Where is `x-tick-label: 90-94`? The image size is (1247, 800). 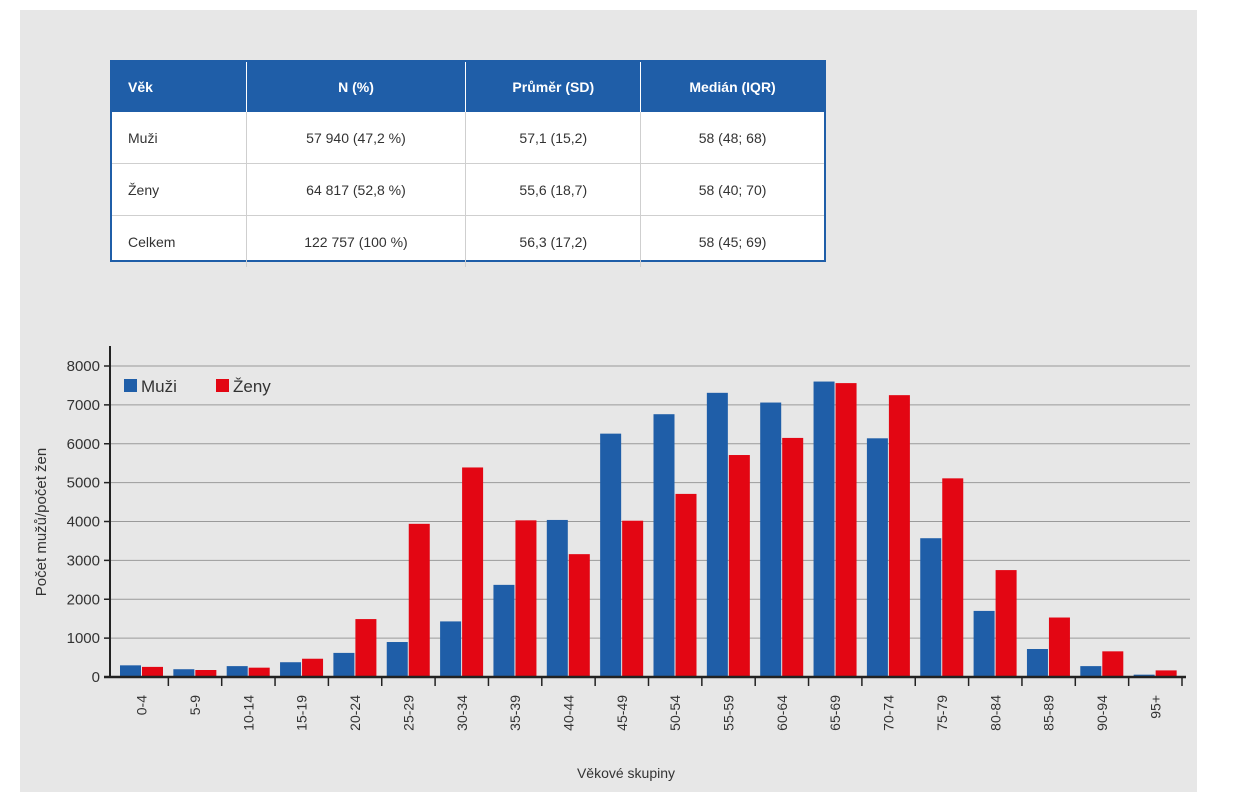
x-tick-label: 90-94 is located at coordinates (1102, 713).